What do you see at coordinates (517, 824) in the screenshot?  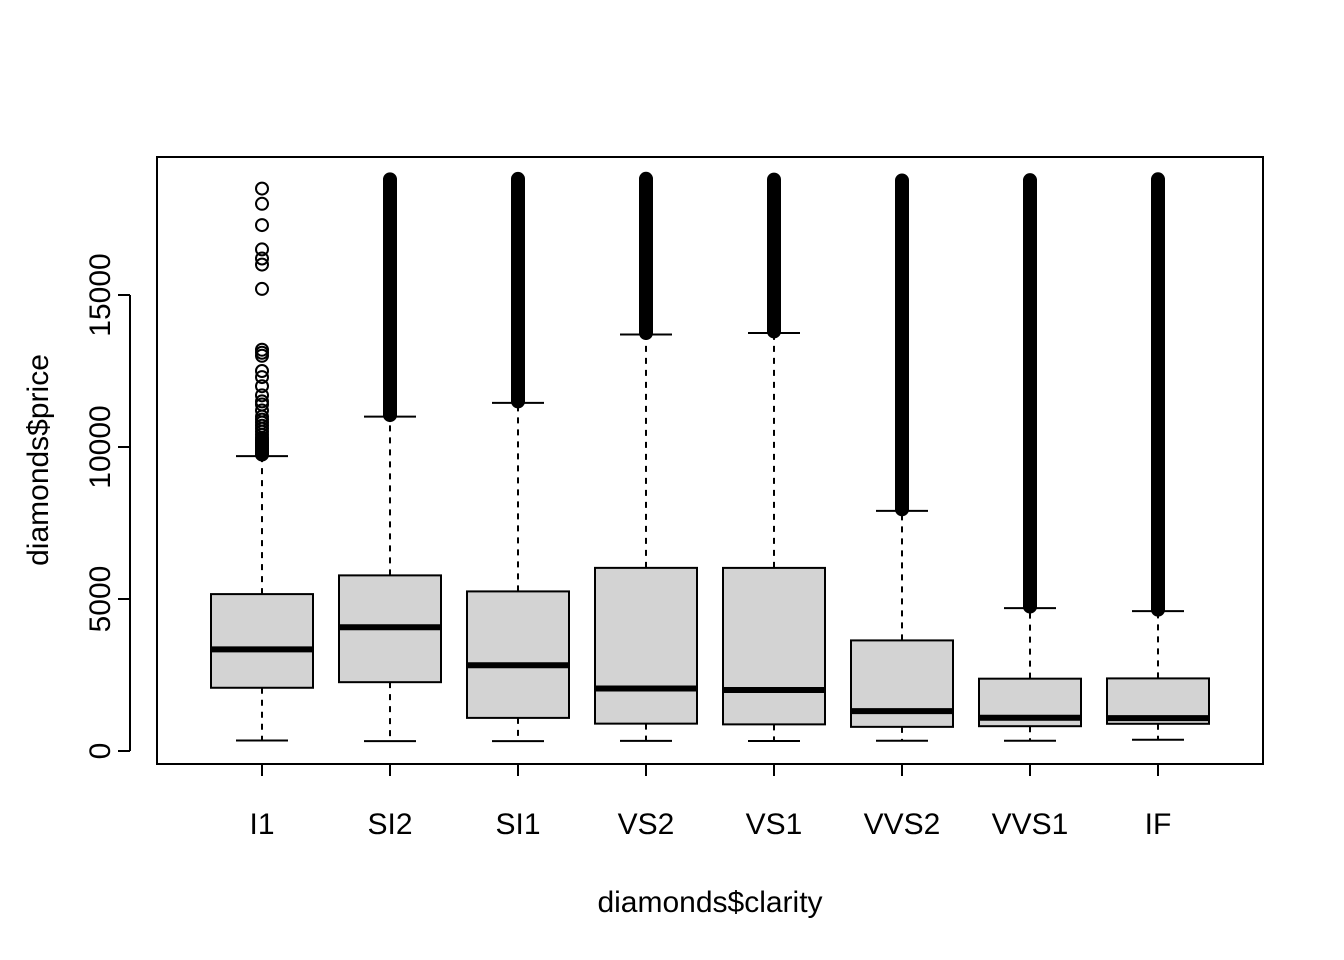 I see `x-tick-label-si1: SI1` at bounding box center [517, 824].